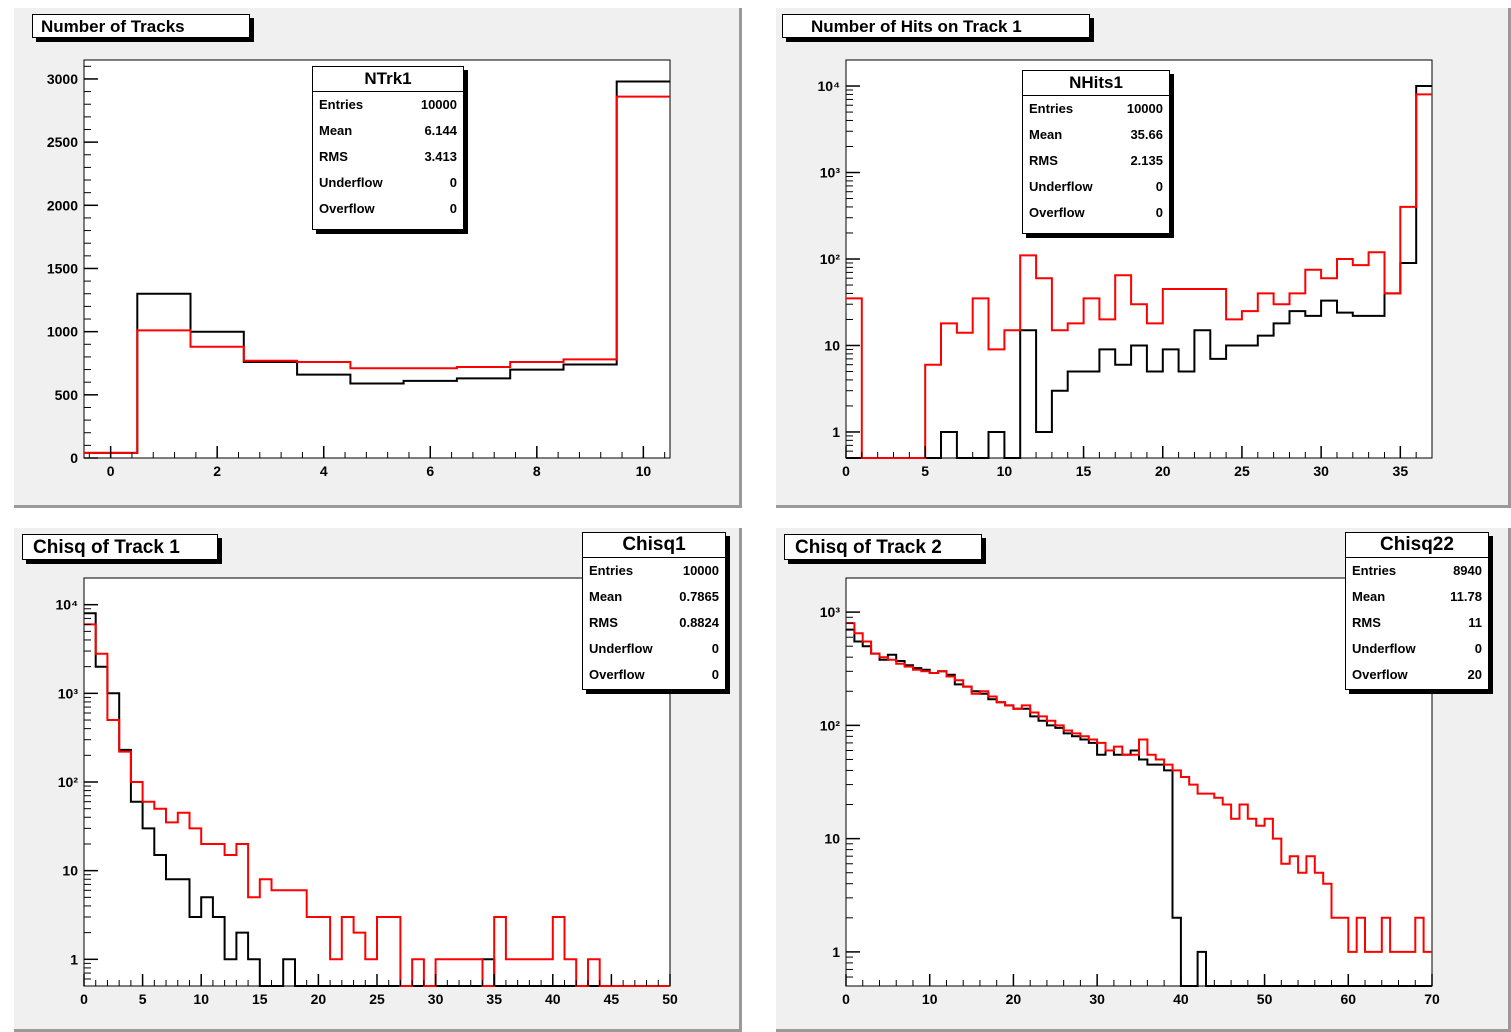  I want to click on stats-value-mean: 6.144, so click(440, 130).